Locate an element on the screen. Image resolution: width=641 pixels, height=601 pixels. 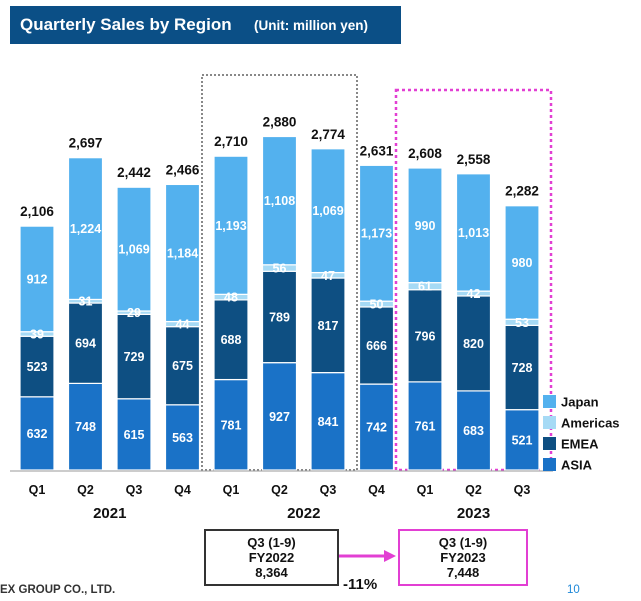
value-label-japan-2: 1,224 is located at coordinates (85, 229).